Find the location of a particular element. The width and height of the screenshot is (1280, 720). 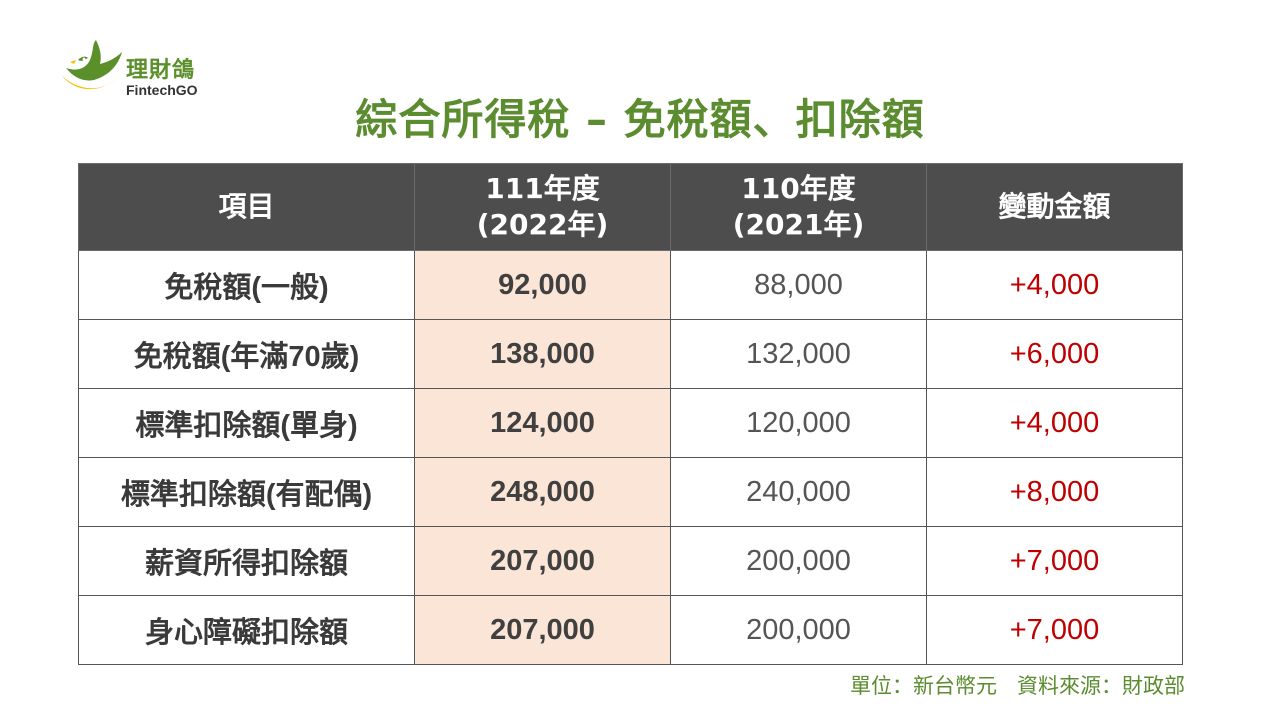

header-2022: 111年度 (2022年) is located at coordinates (542, 207).